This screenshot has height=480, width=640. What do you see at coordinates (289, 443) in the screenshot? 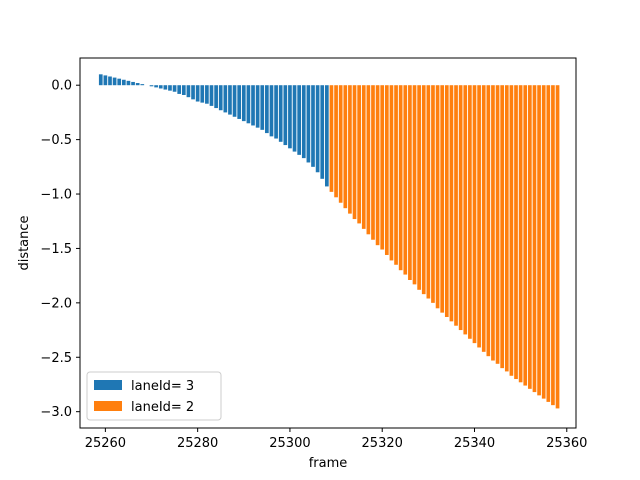
I see `x-tick-label: 25300` at bounding box center [289, 443].